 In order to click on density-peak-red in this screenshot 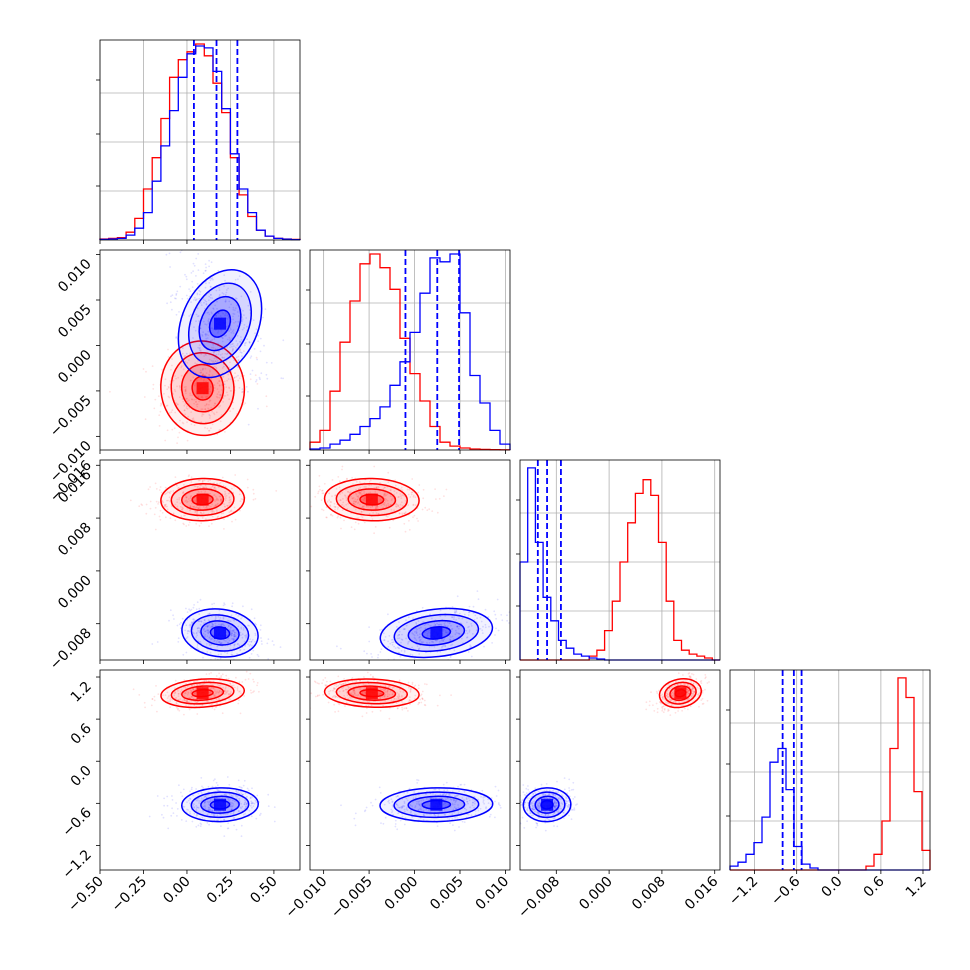, I will do `click(371, 499)`.